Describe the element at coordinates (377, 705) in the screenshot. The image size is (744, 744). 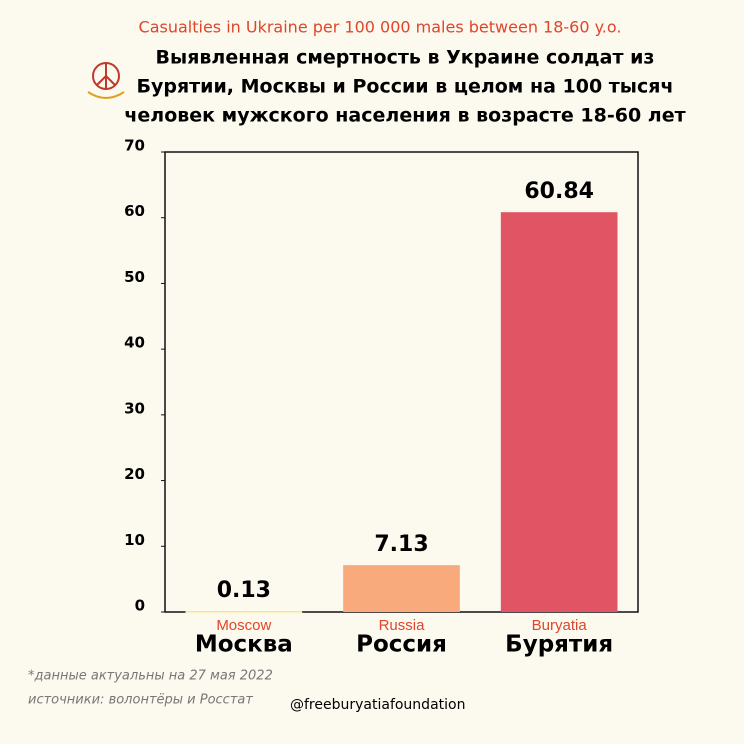
I see `handle: @freeburyatiafoundation` at that location.